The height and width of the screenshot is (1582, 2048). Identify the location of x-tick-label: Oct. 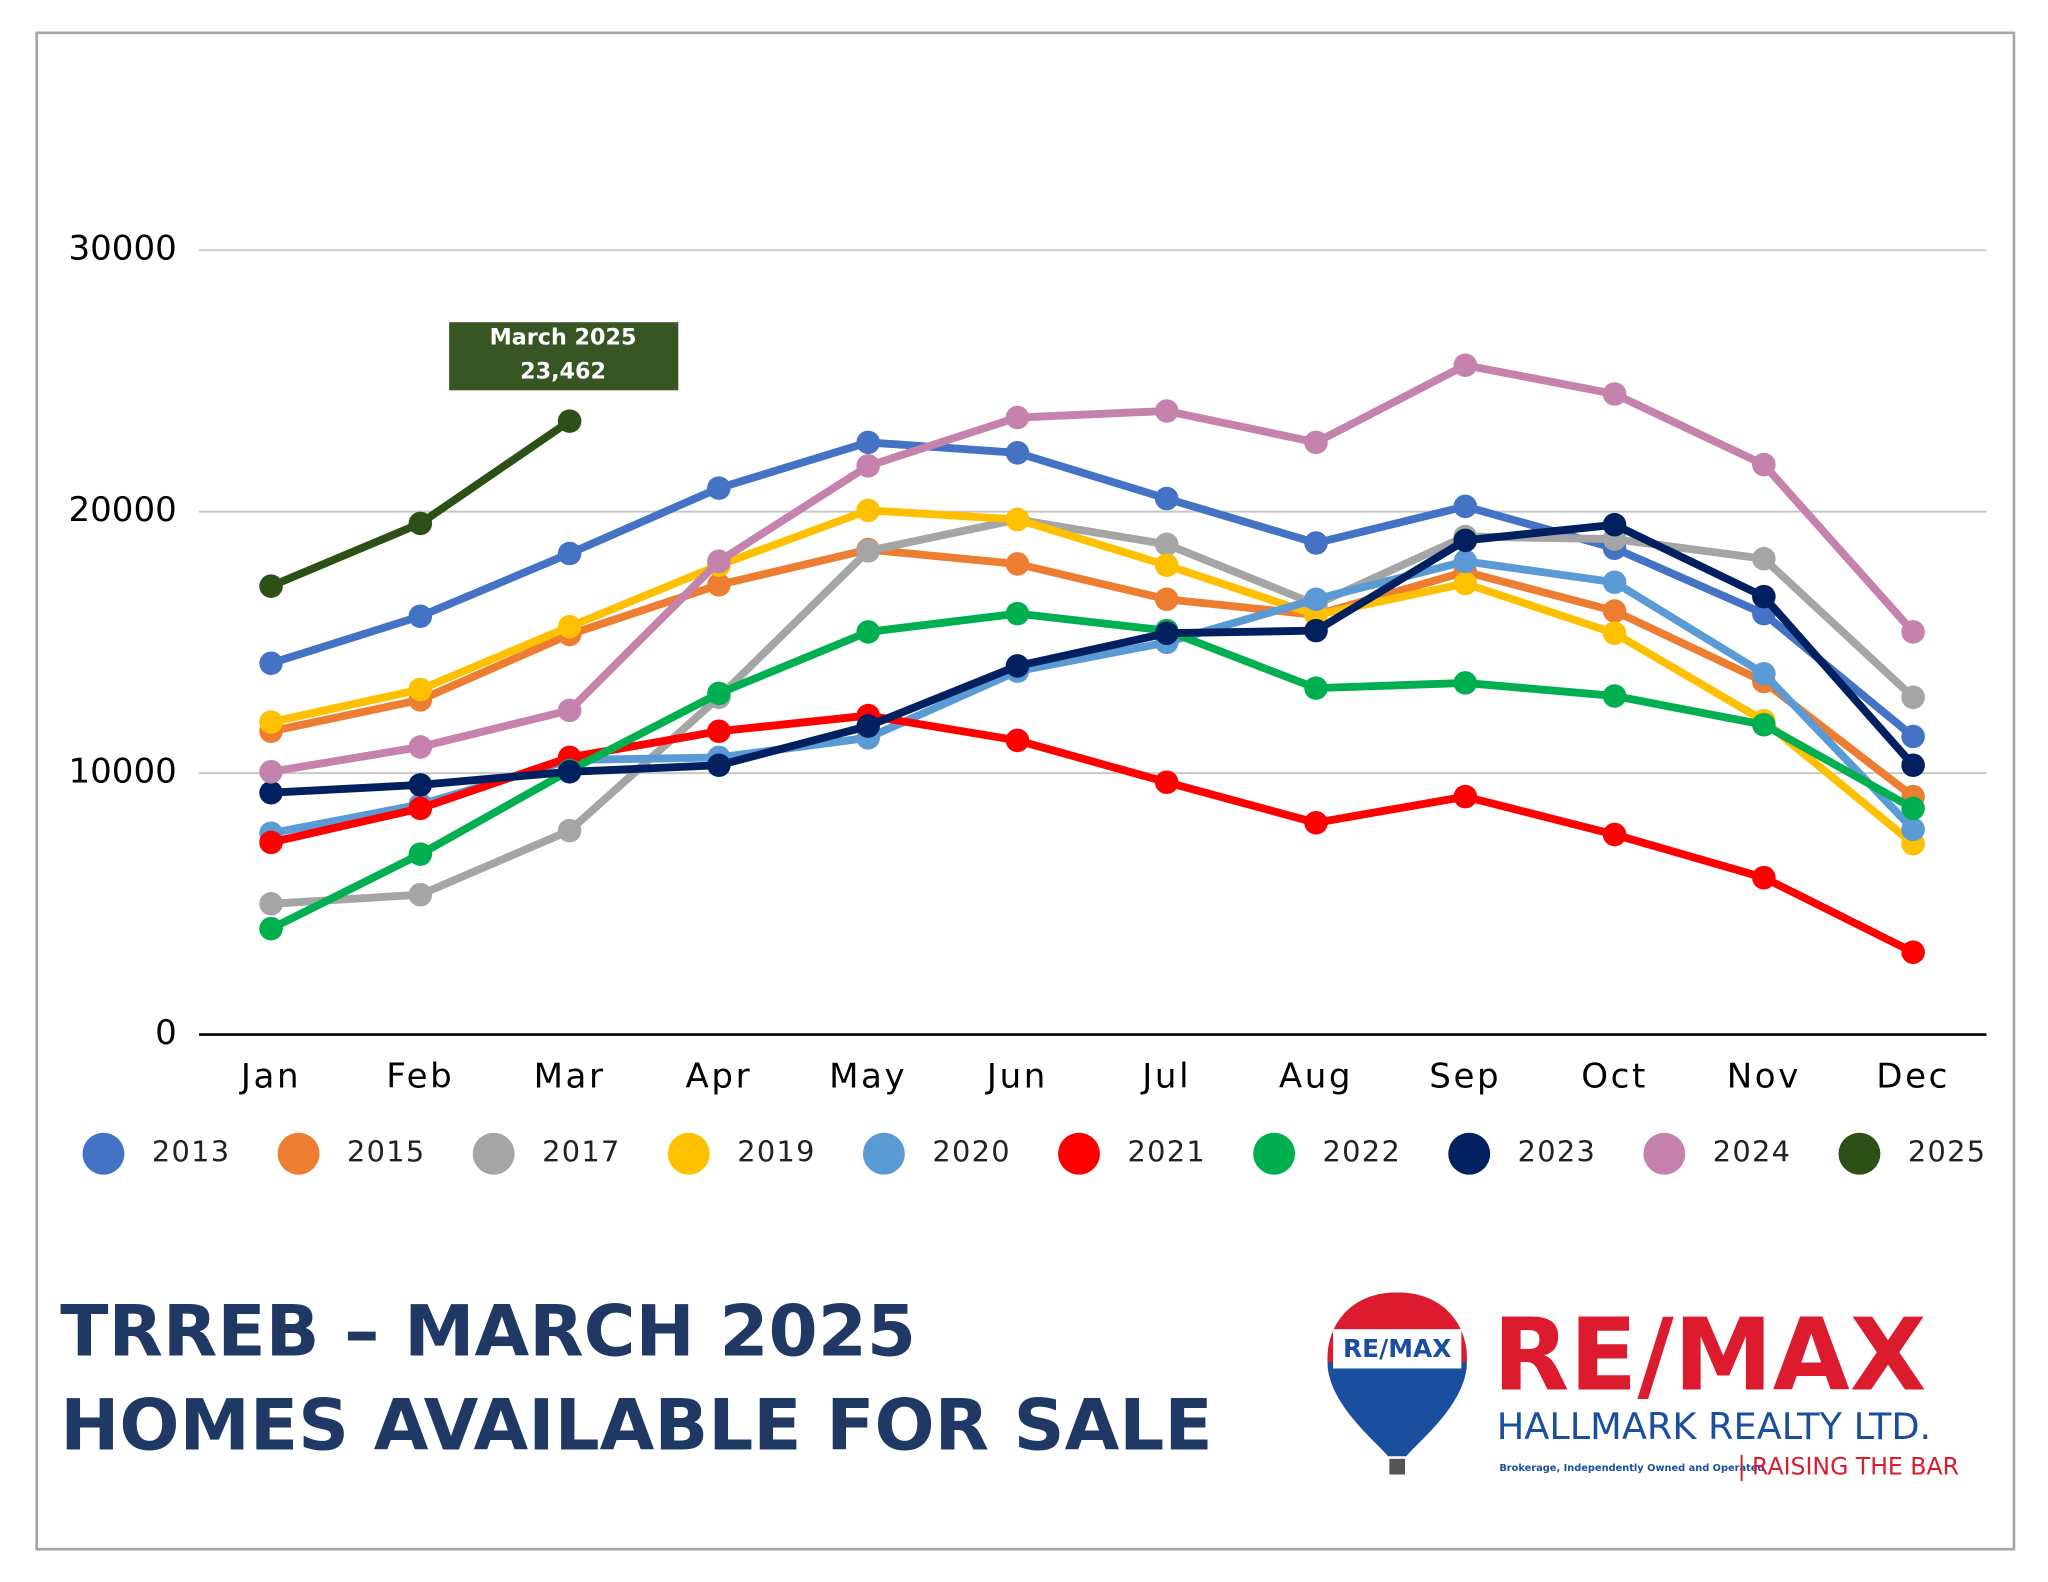
(1614, 1076).